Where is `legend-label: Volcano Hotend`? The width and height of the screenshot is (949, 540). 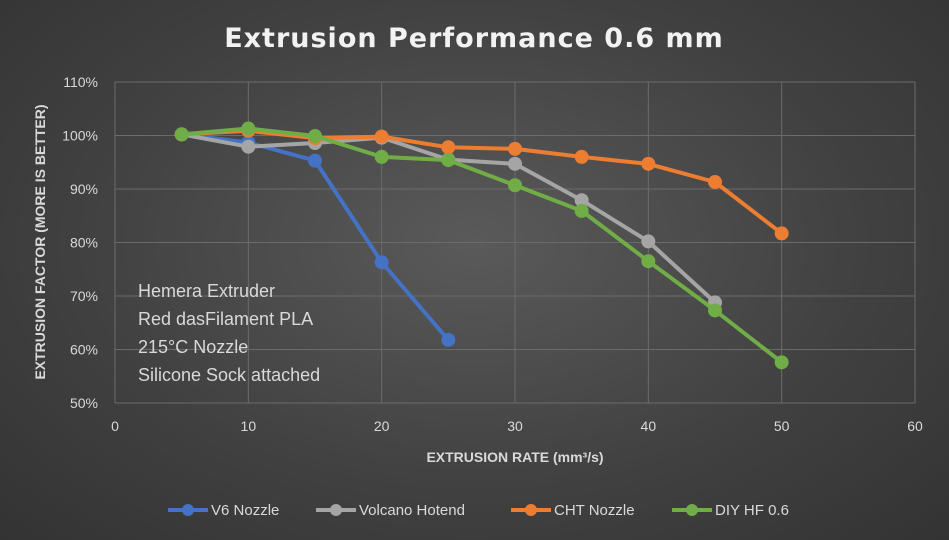 legend-label: Volcano Hotend is located at coordinates (412, 510).